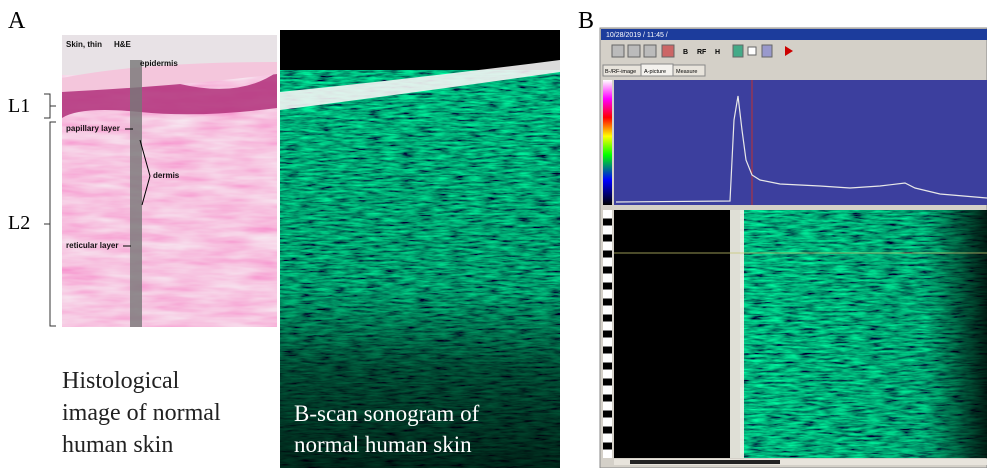 The height and width of the screenshot is (468, 987). Describe the element at coordinates (620, 72) in the screenshot. I see `tab-label: B-/RF-image` at that location.